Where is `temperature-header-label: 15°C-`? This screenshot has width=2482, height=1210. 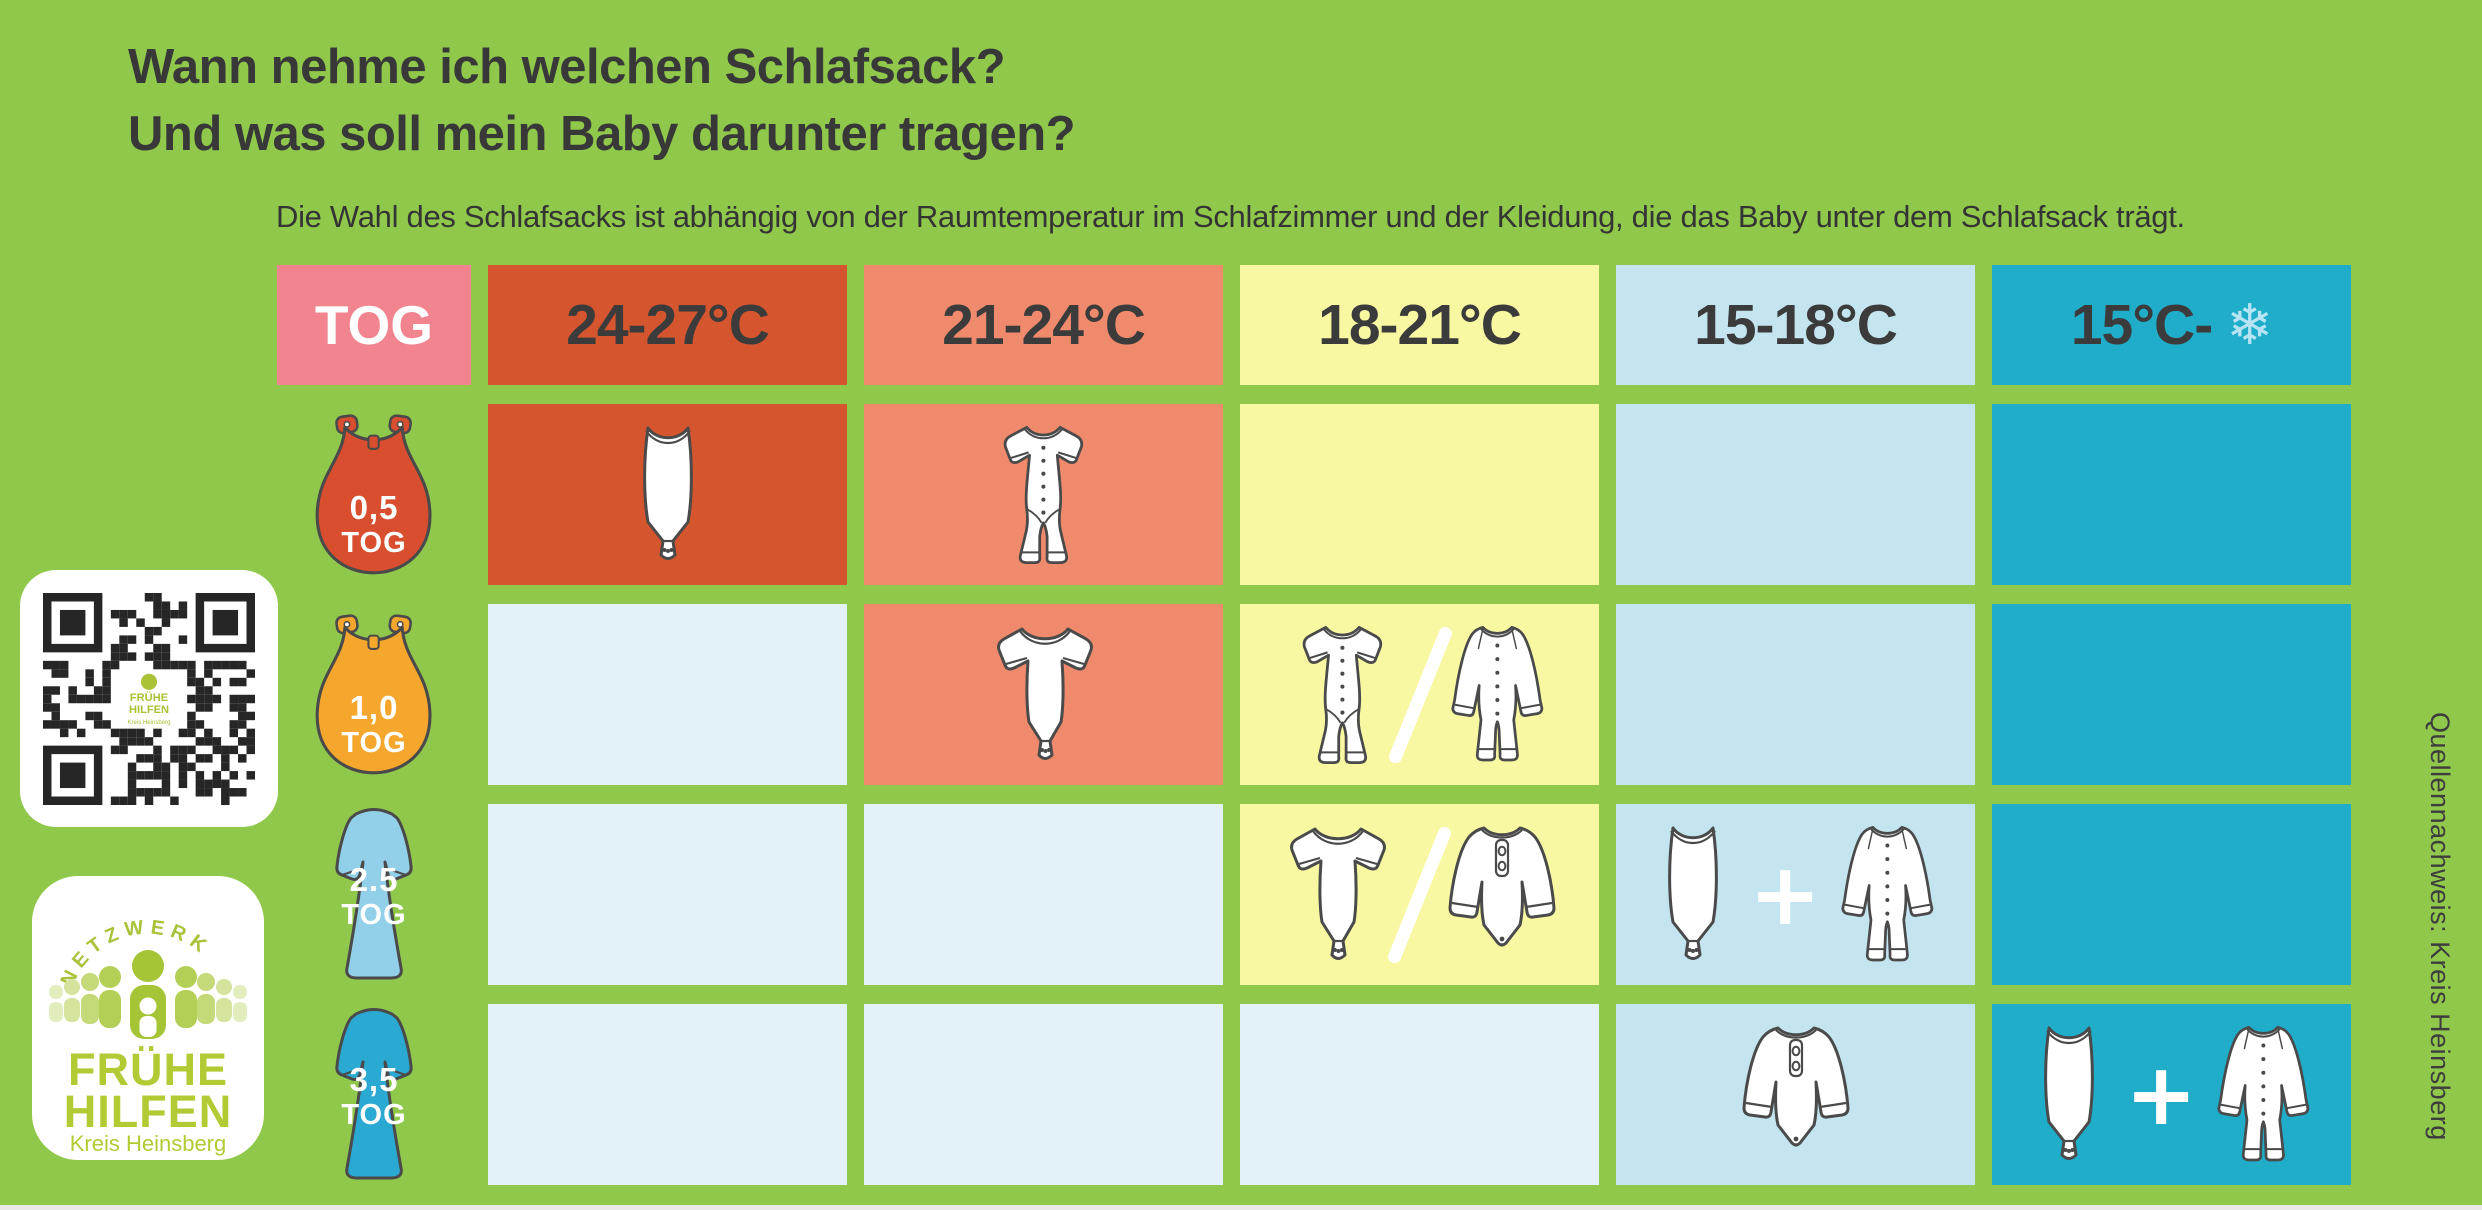
temperature-header-label: 15°C- is located at coordinates (2141, 325).